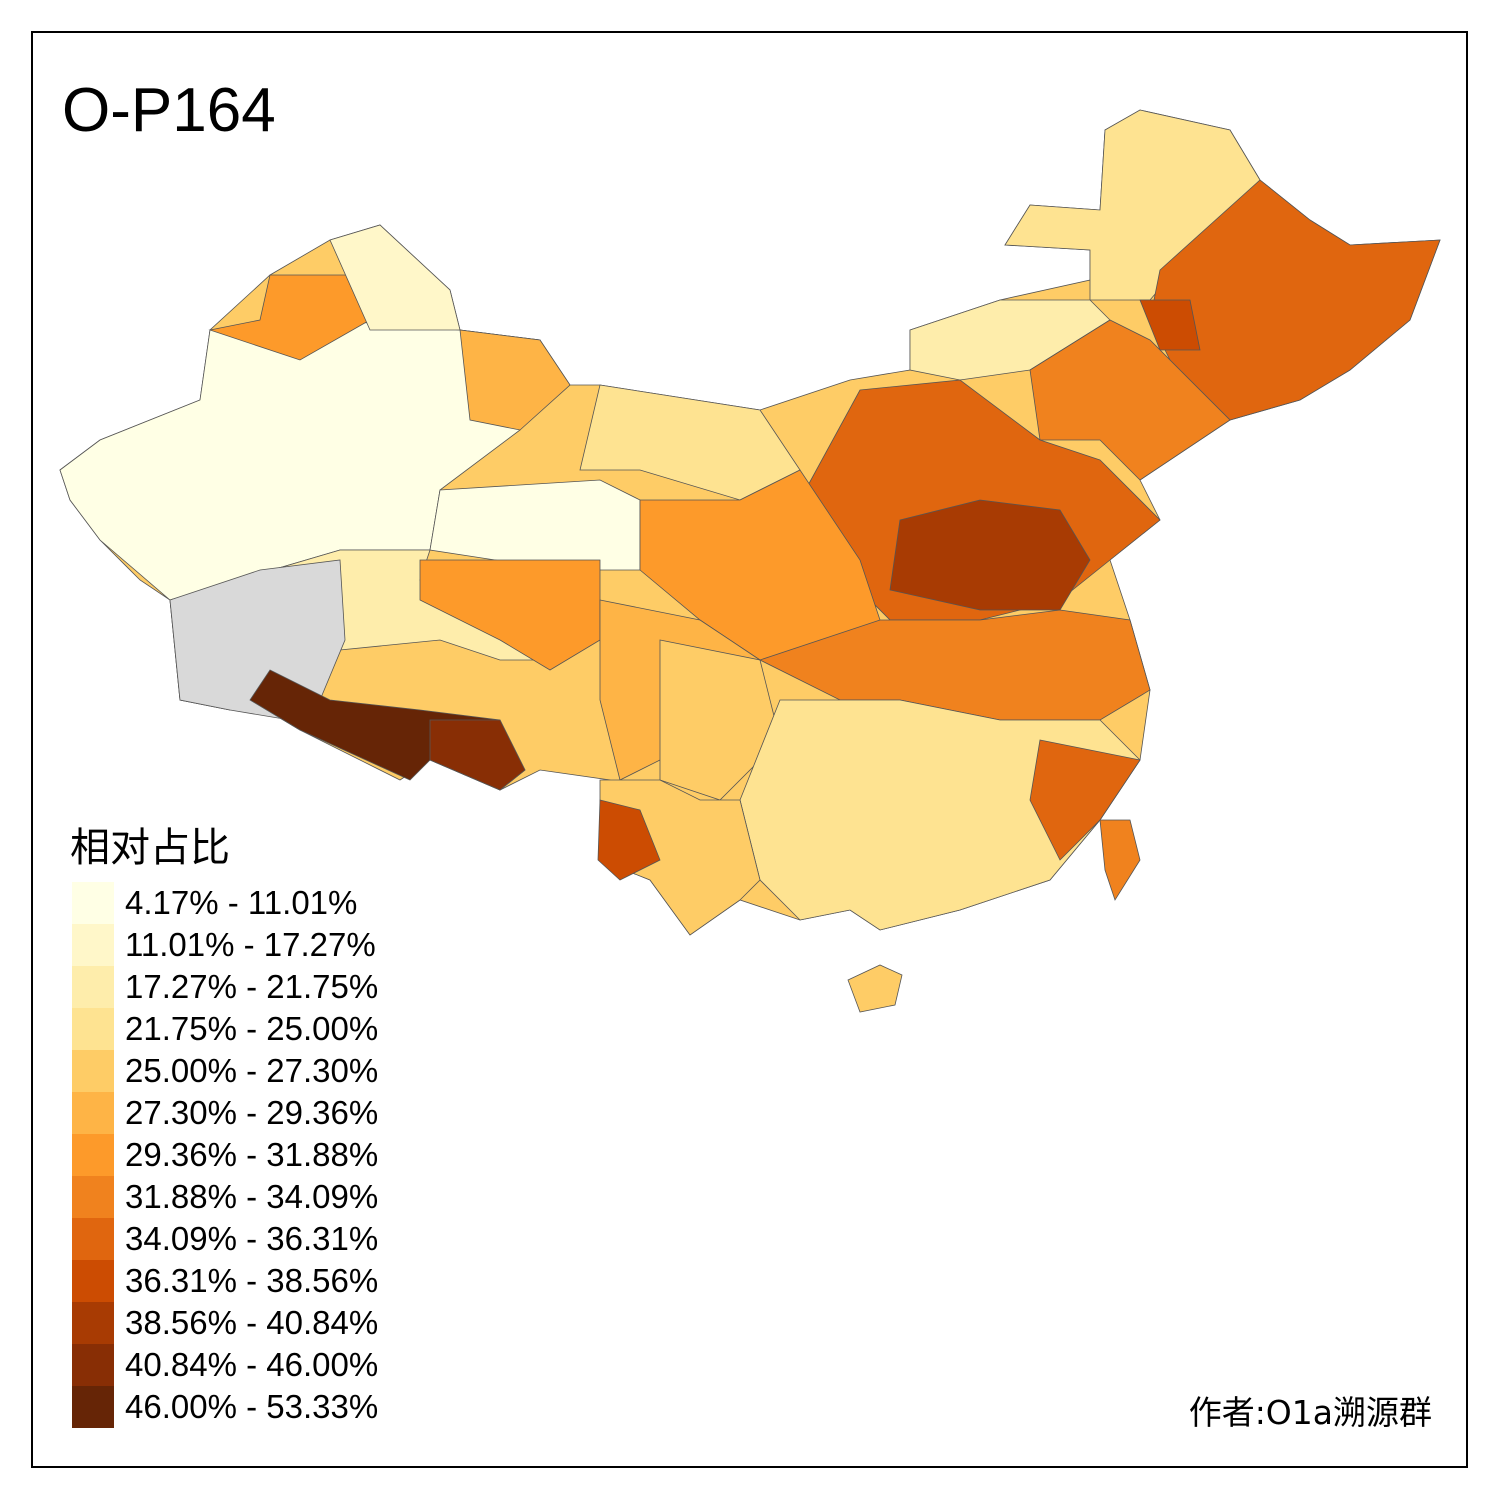 Image resolution: width=1500 pixels, height=1500 pixels. I want to click on legend-label: 34.09% - 36.31%, so click(252, 1238).